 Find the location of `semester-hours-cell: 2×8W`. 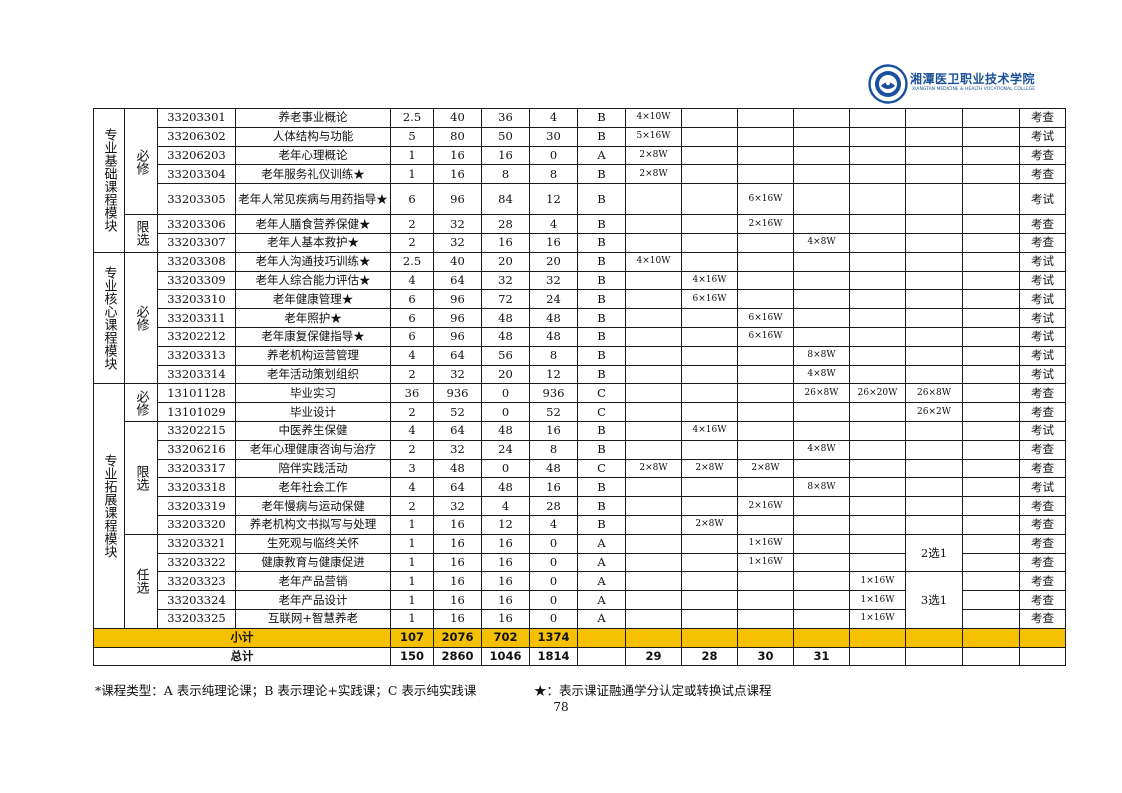

semester-hours-cell: 2×8W is located at coordinates (765, 468).